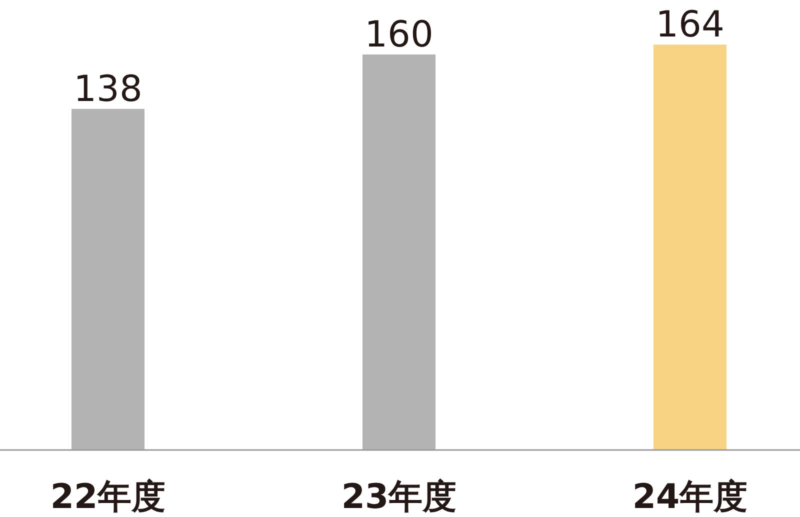  Describe the element at coordinates (690, 25) in the screenshot. I see `data-label: 164` at that location.